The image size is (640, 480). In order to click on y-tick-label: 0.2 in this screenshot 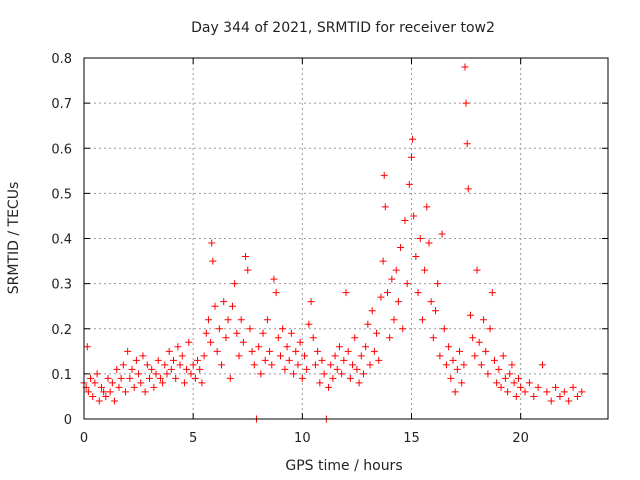, I will do `click(61, 330)`.